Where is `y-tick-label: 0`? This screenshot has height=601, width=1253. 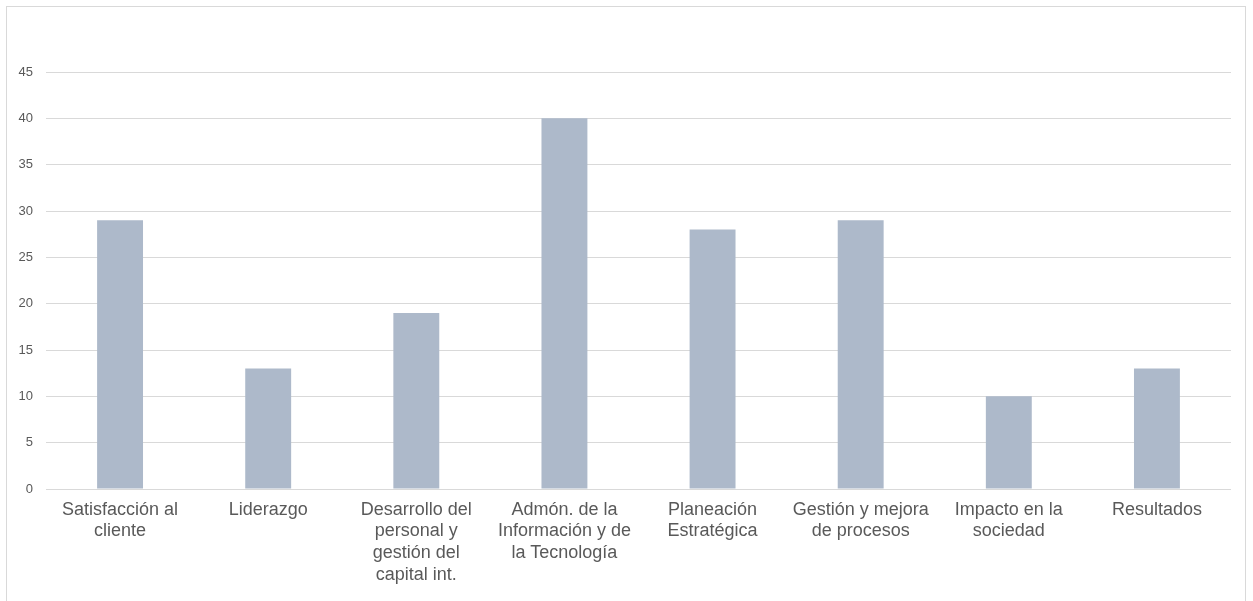 y-tick-label: 0 is located at coordinates (29, 488).